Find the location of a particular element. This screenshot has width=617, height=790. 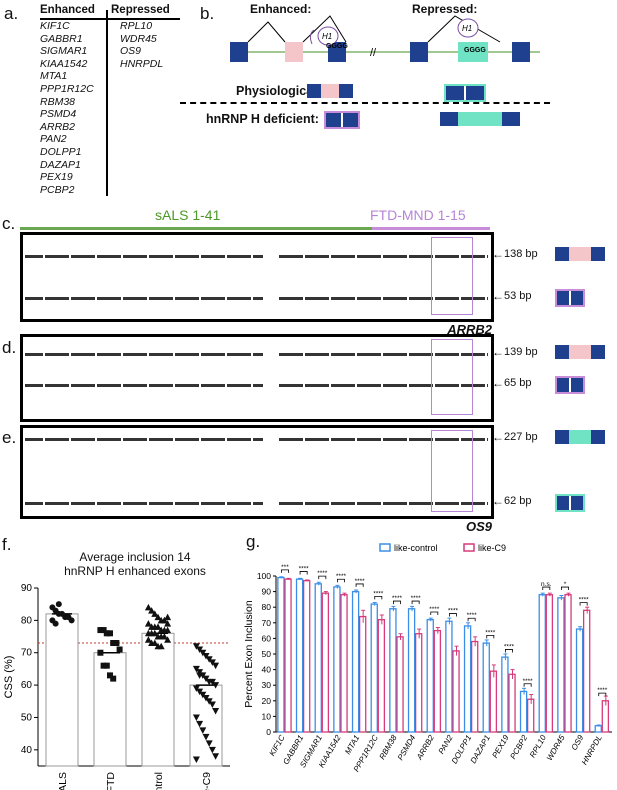

enhanced-gene: DAZAP1 is located at coordinates (60, 164).